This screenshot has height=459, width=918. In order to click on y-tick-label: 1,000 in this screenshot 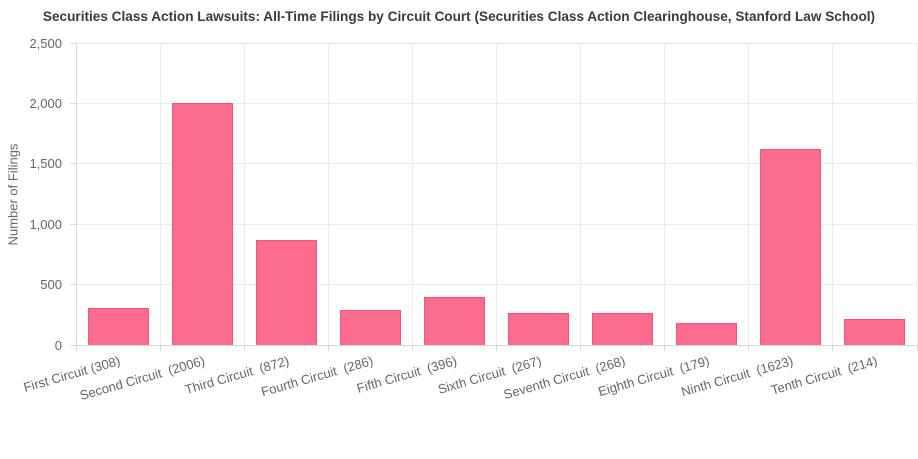, I will do `click(45, 224)`.